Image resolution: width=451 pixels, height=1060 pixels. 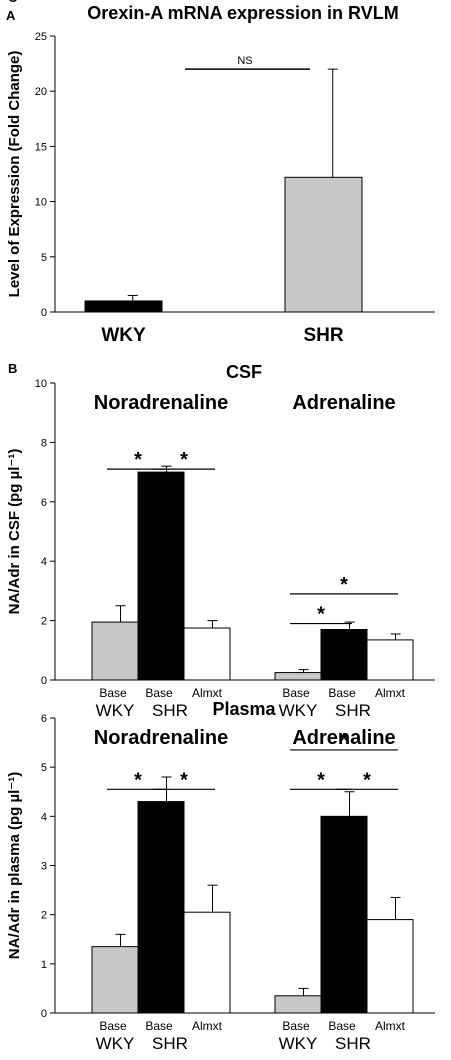 What do you see at coordinates (41, 92) in the screenshot?
I see `y-tick-label: 20` at bounding box center [41, 92].